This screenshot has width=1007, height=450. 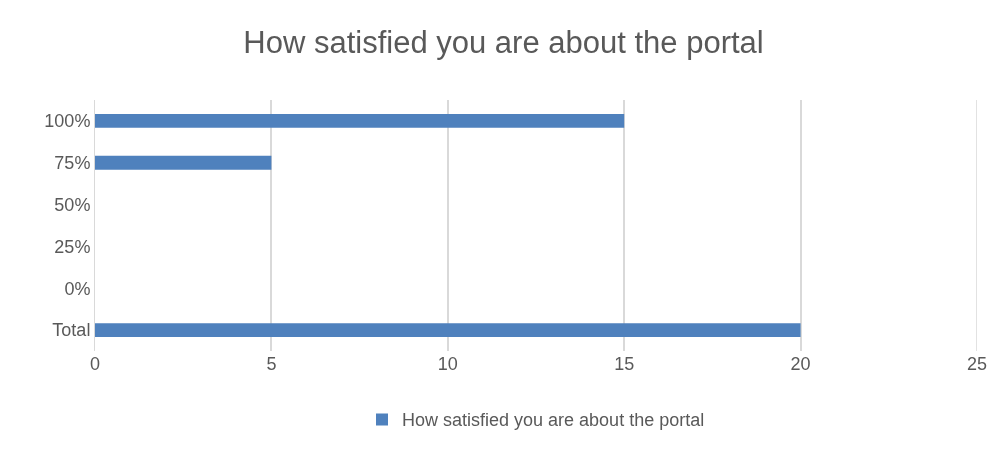 I want to click on x-tick-label: 25, so click(x=977, y=364).